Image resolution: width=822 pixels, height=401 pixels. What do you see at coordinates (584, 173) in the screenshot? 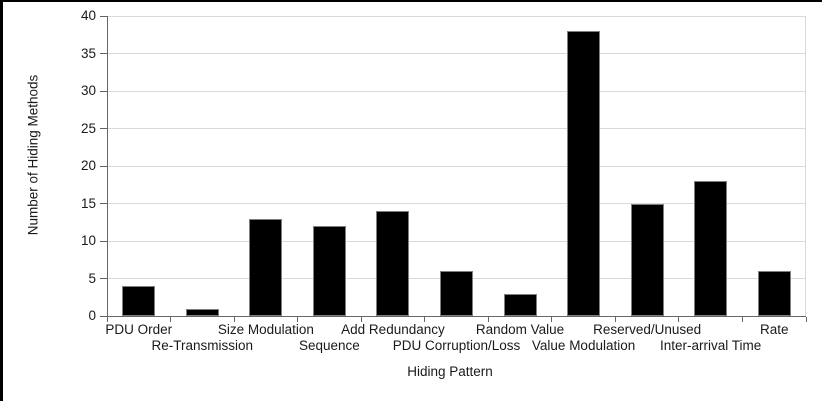
I see `bar-value-modulation` at bounding box center [584, 173].